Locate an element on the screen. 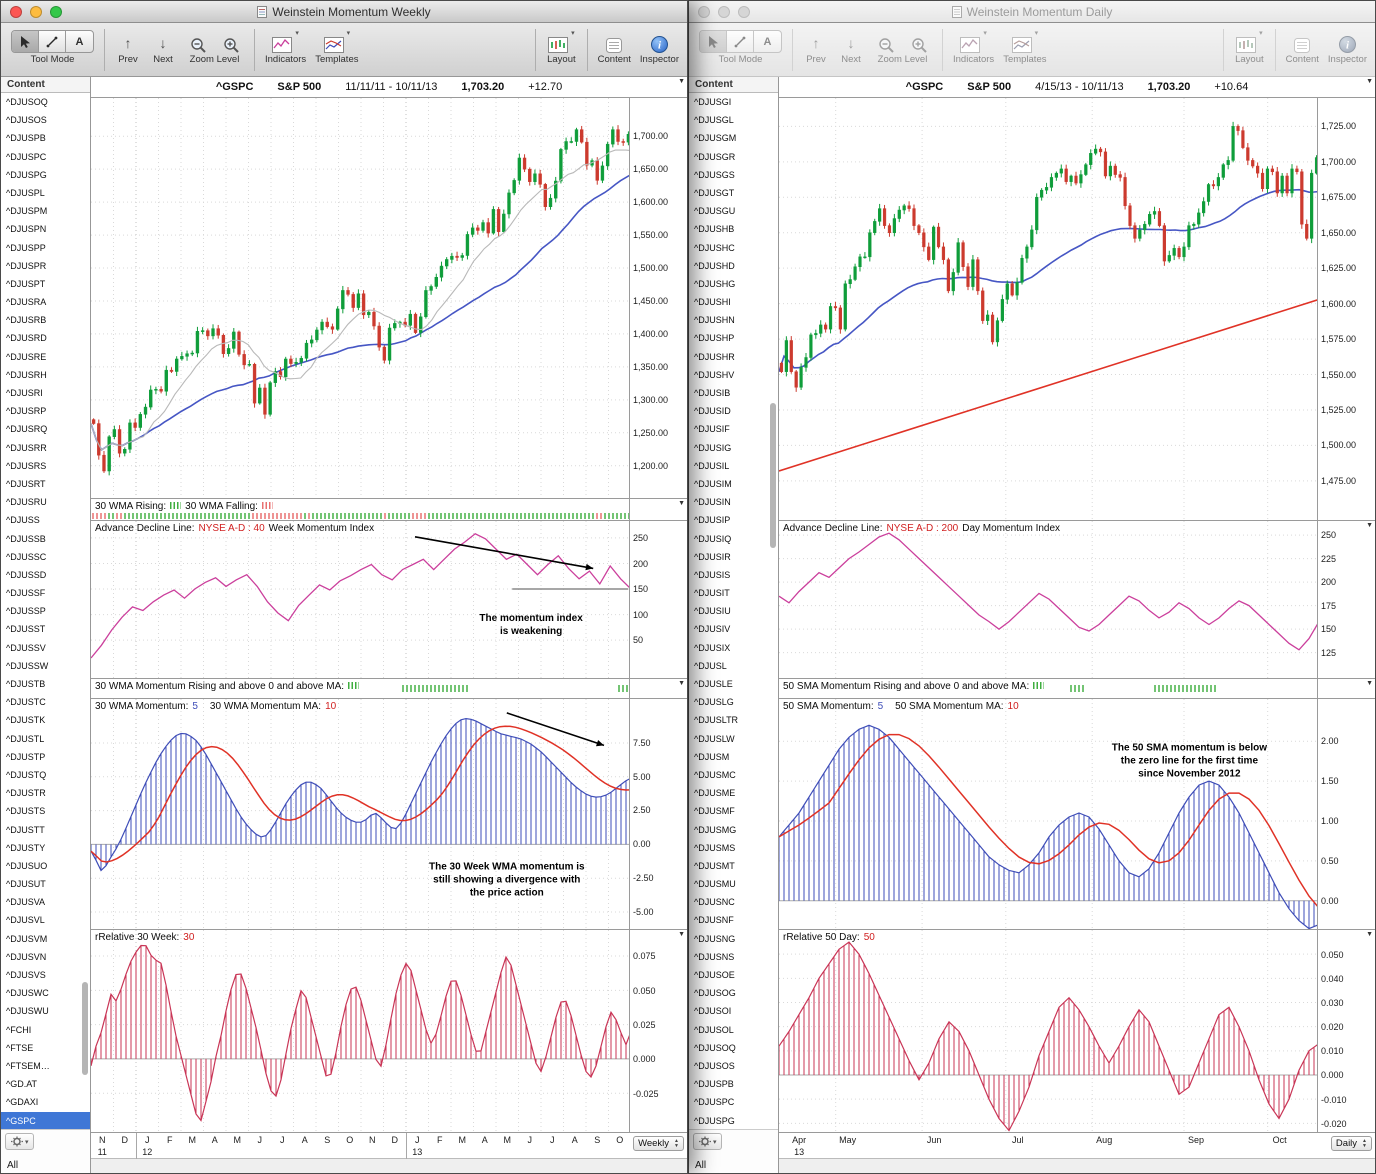 This screenshot has height=1174, width=1376. sidebar-item: ^DJUSTB is located at coordinates (26, 684).